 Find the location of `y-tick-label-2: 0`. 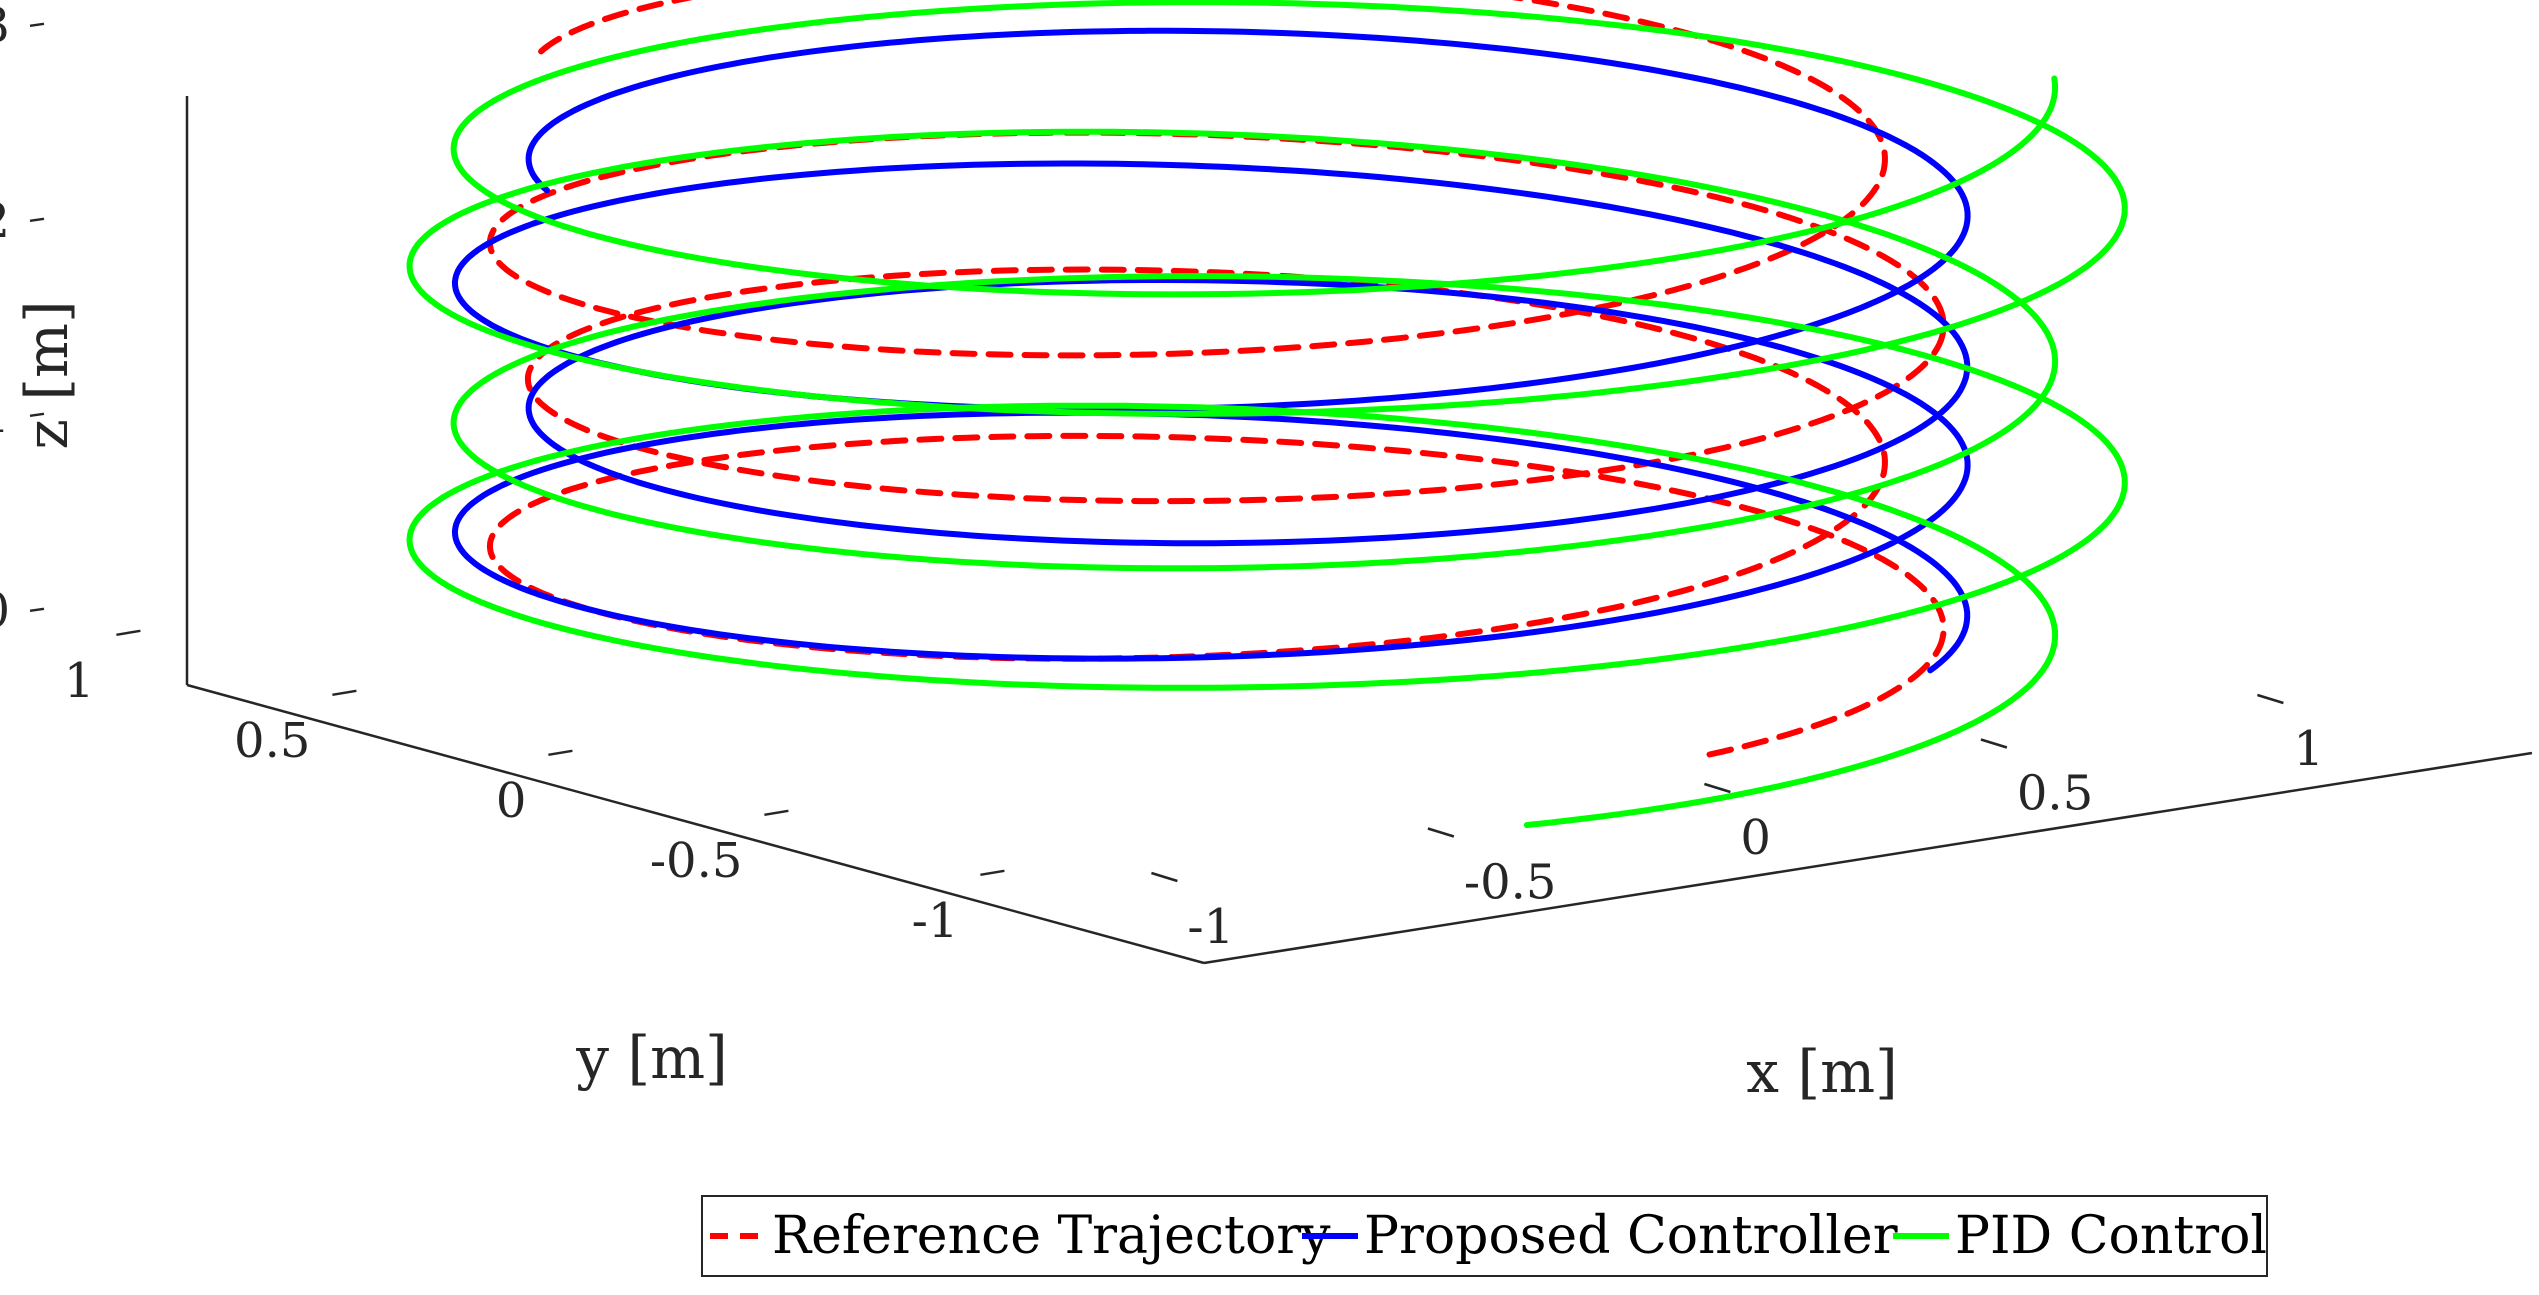

y-tick-label-2: 0 is located at coordinates (511, 801).